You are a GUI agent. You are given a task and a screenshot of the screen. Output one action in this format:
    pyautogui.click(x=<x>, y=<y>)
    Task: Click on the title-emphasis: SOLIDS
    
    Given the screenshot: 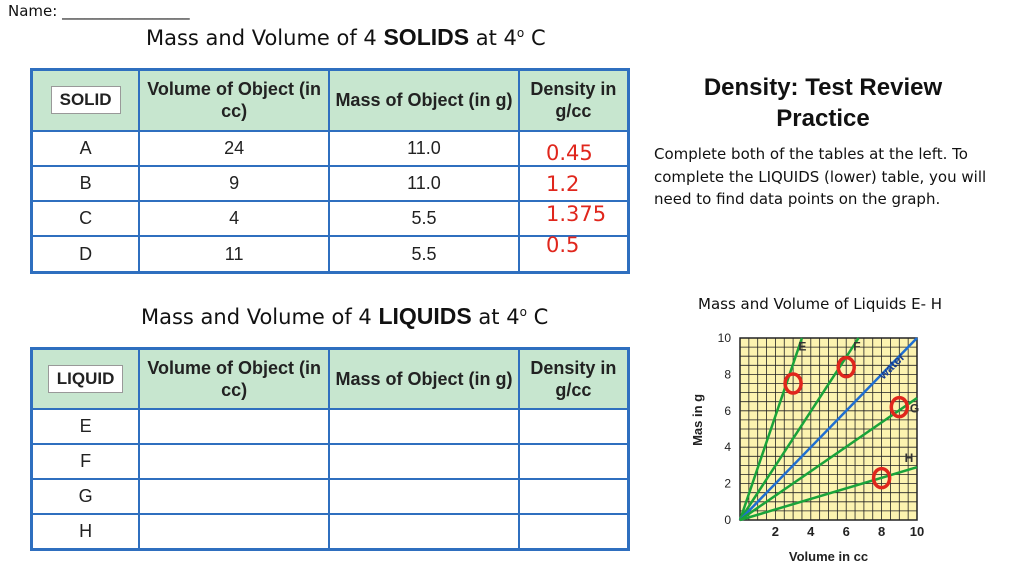 What is the action you would take?
    pyautogui.click(x=426, y=37)
    